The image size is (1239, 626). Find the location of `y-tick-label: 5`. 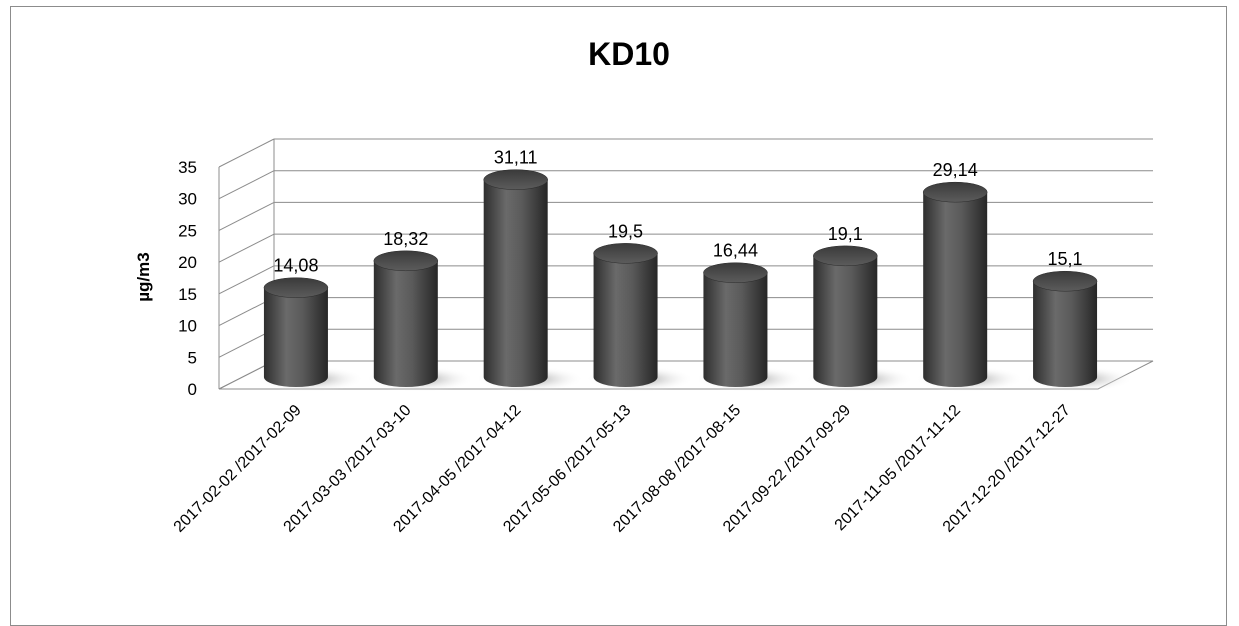

y-tick-label: 5 is located at coordinates (192, 357).